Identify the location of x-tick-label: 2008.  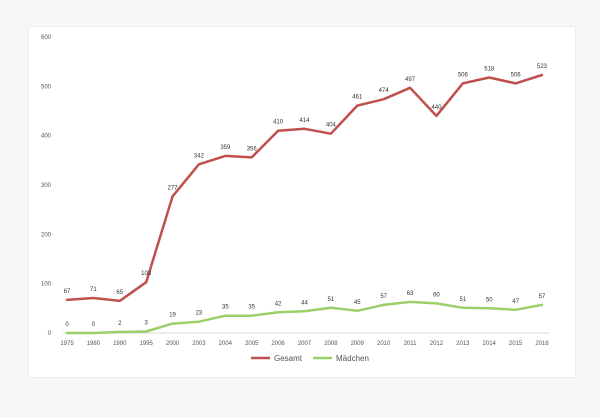
(331, 344).